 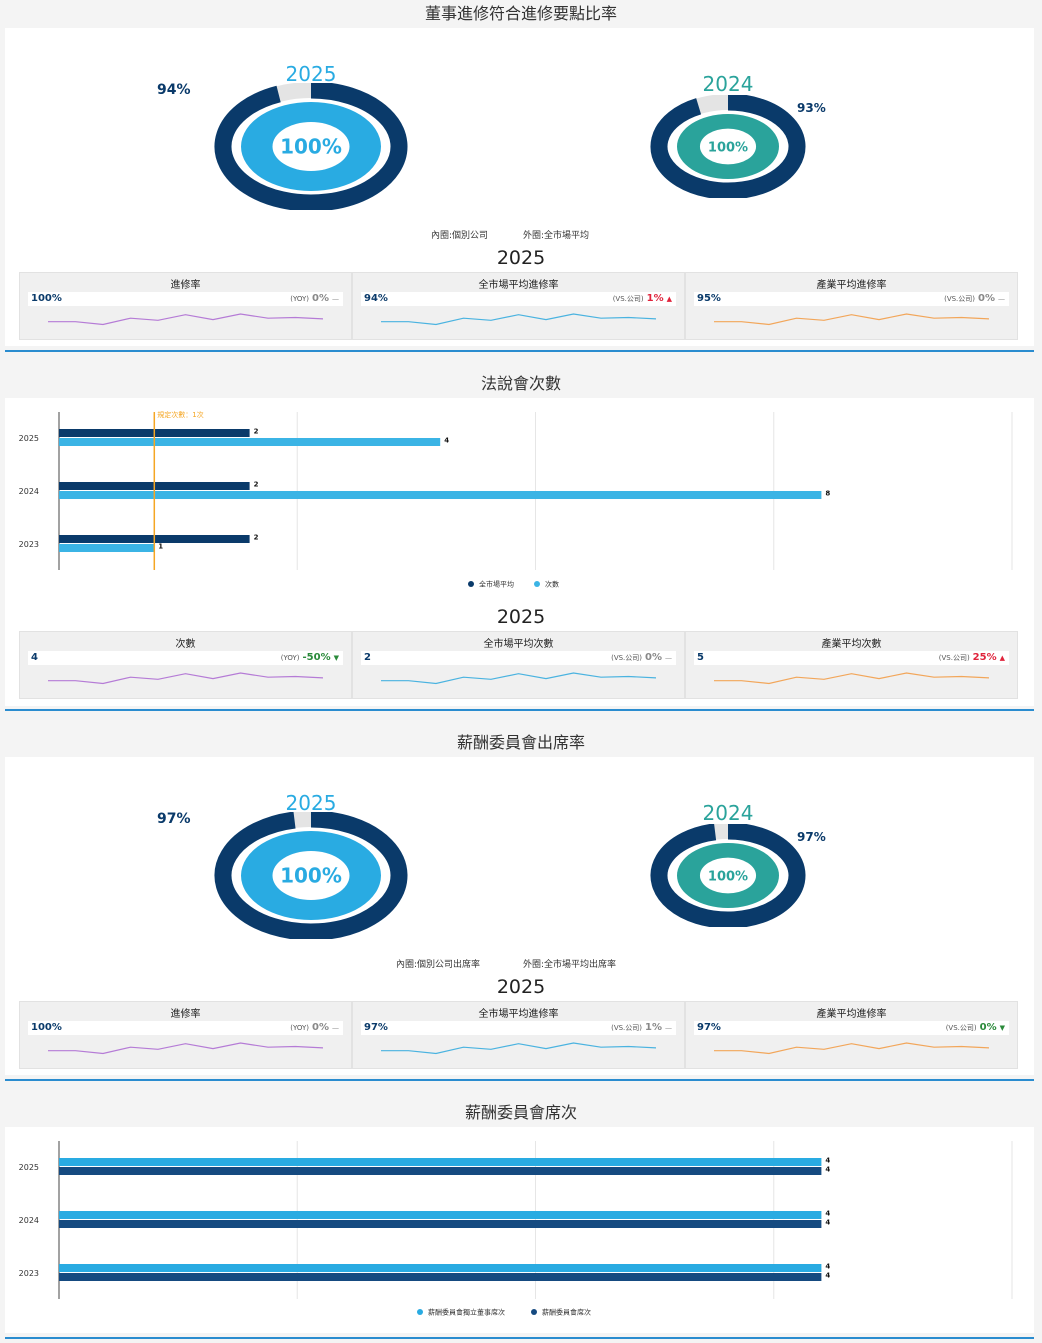 I want to click on data-label: 1, so click(x=160, y=547).